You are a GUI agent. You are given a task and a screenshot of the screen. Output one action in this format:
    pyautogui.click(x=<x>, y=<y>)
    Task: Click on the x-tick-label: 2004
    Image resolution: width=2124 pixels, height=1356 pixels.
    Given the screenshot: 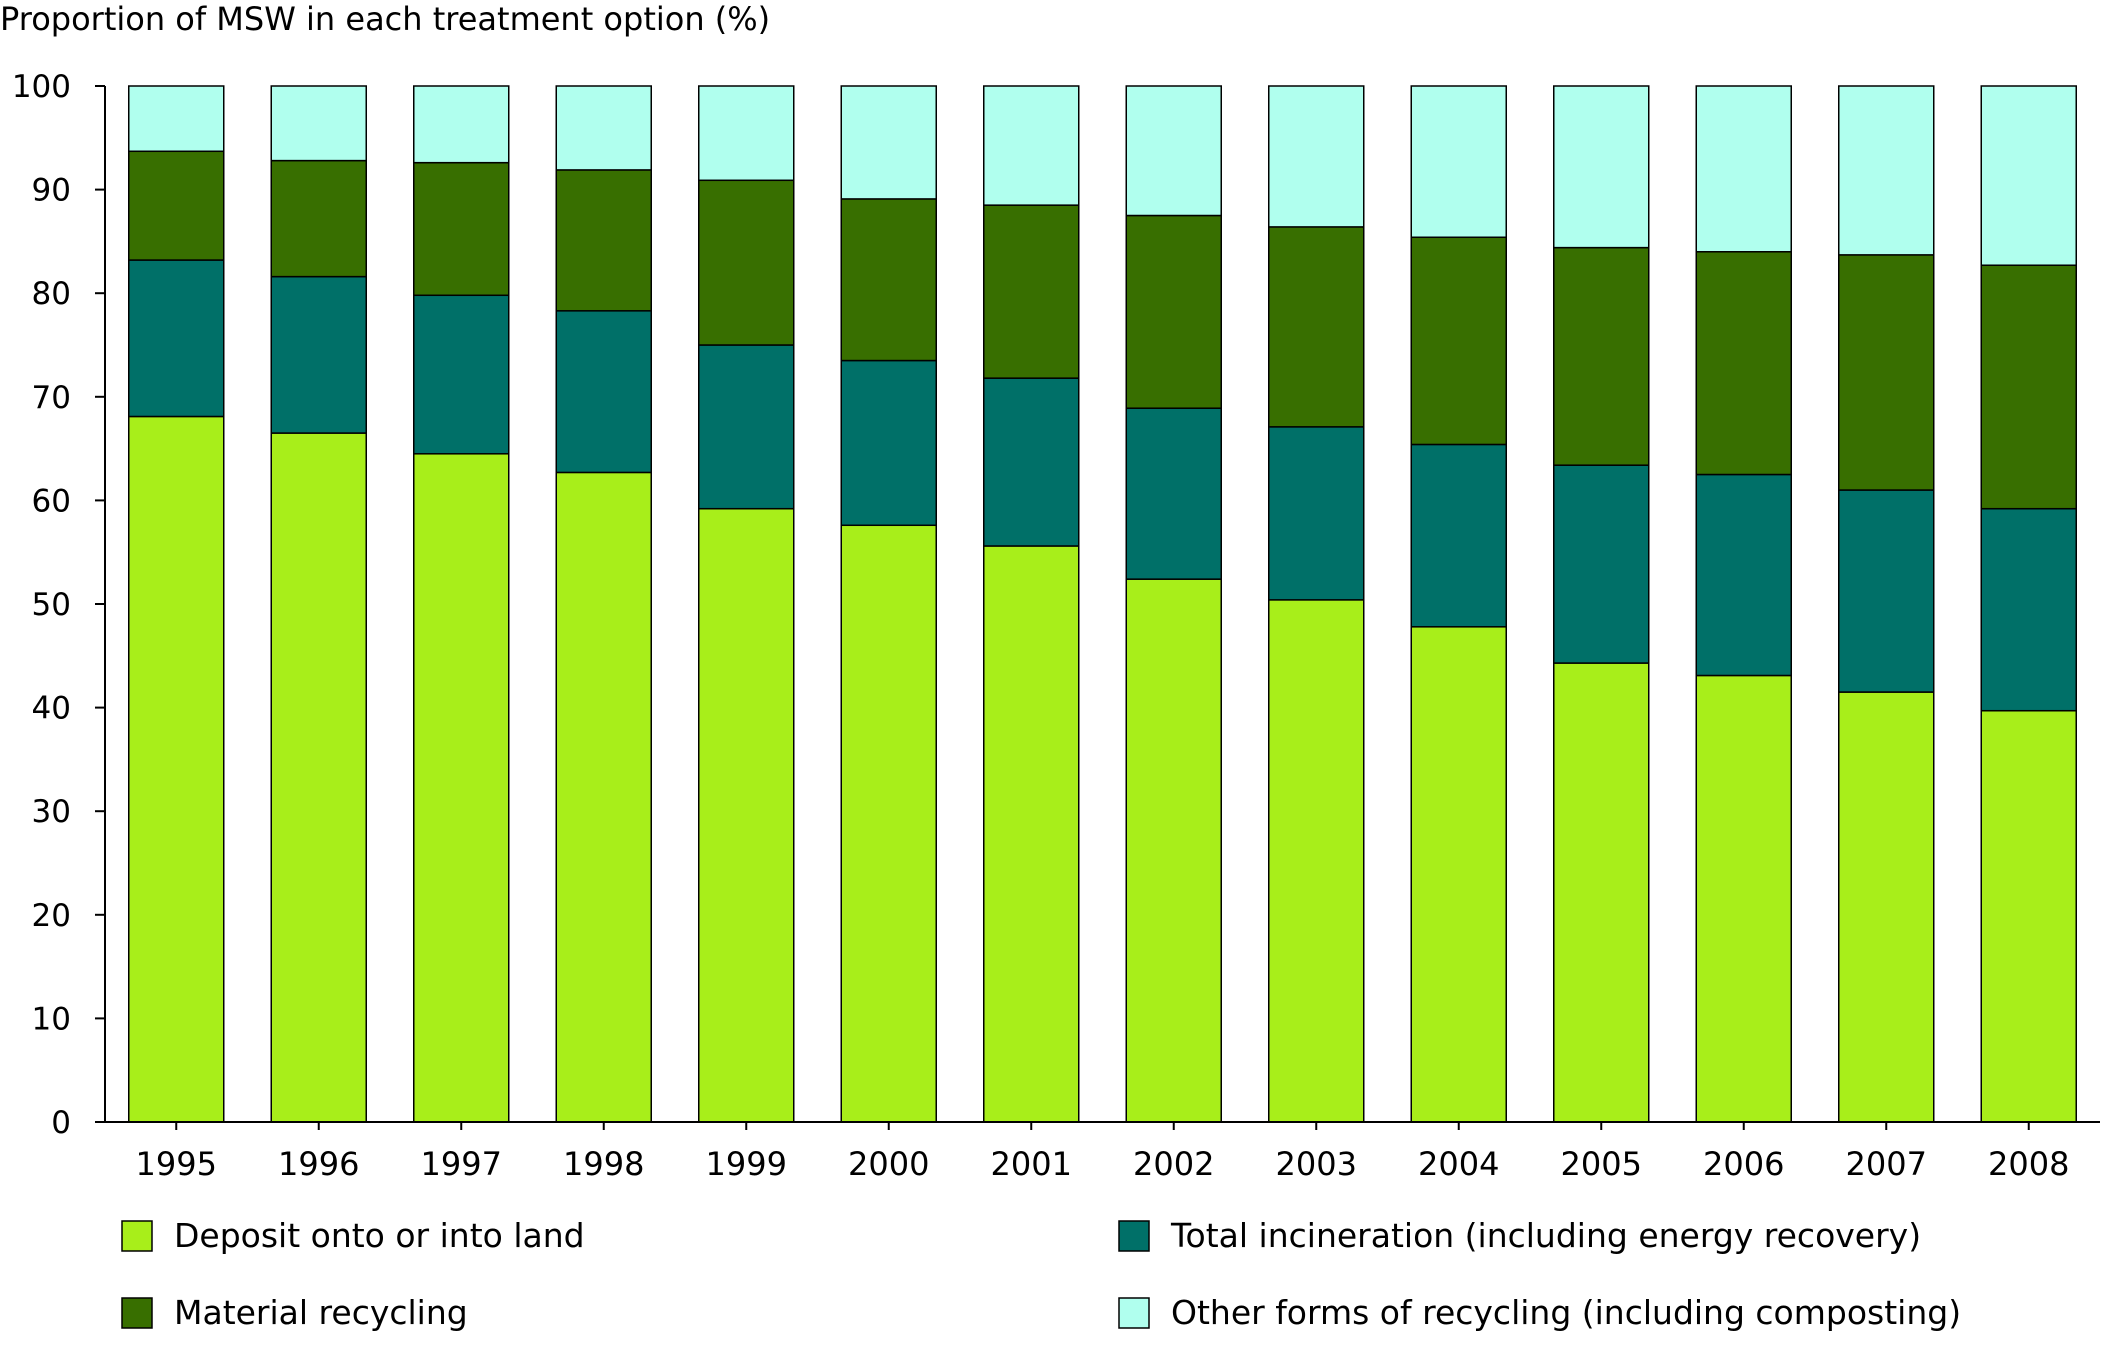 What is the action you would take?
    pyautogui.click(x=1458, y=1164)
    